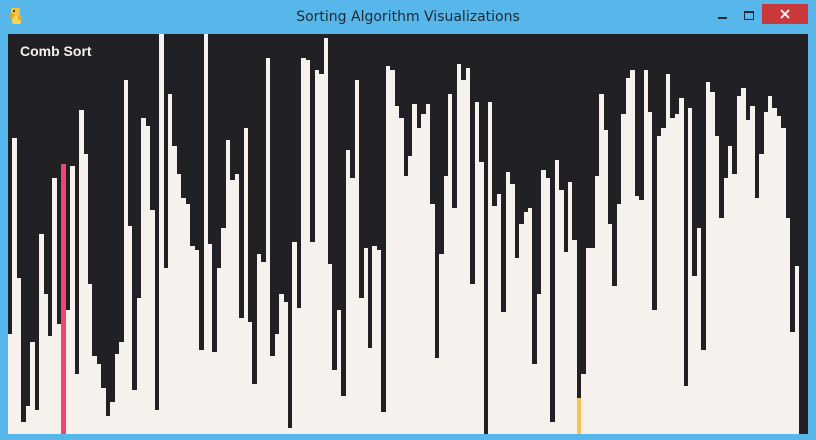 Image resolution: width=816 pixels, height=440 pixels. What do you see at coordinates (56, 51) in the screenshot?
I see `algorithm-title: Comb Sort` at bounding box center [56, 51].